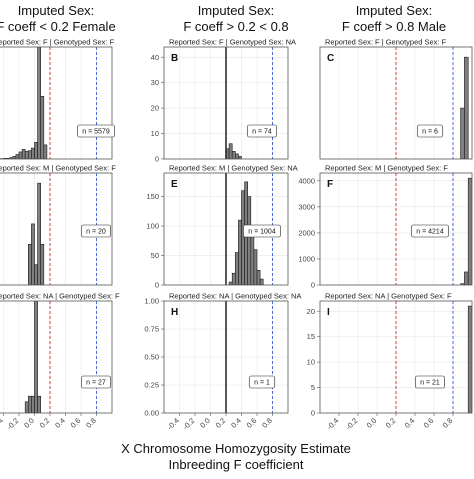 The image size is (474, 479). I want to click on y-tick-label: 100, so click(152, 226).